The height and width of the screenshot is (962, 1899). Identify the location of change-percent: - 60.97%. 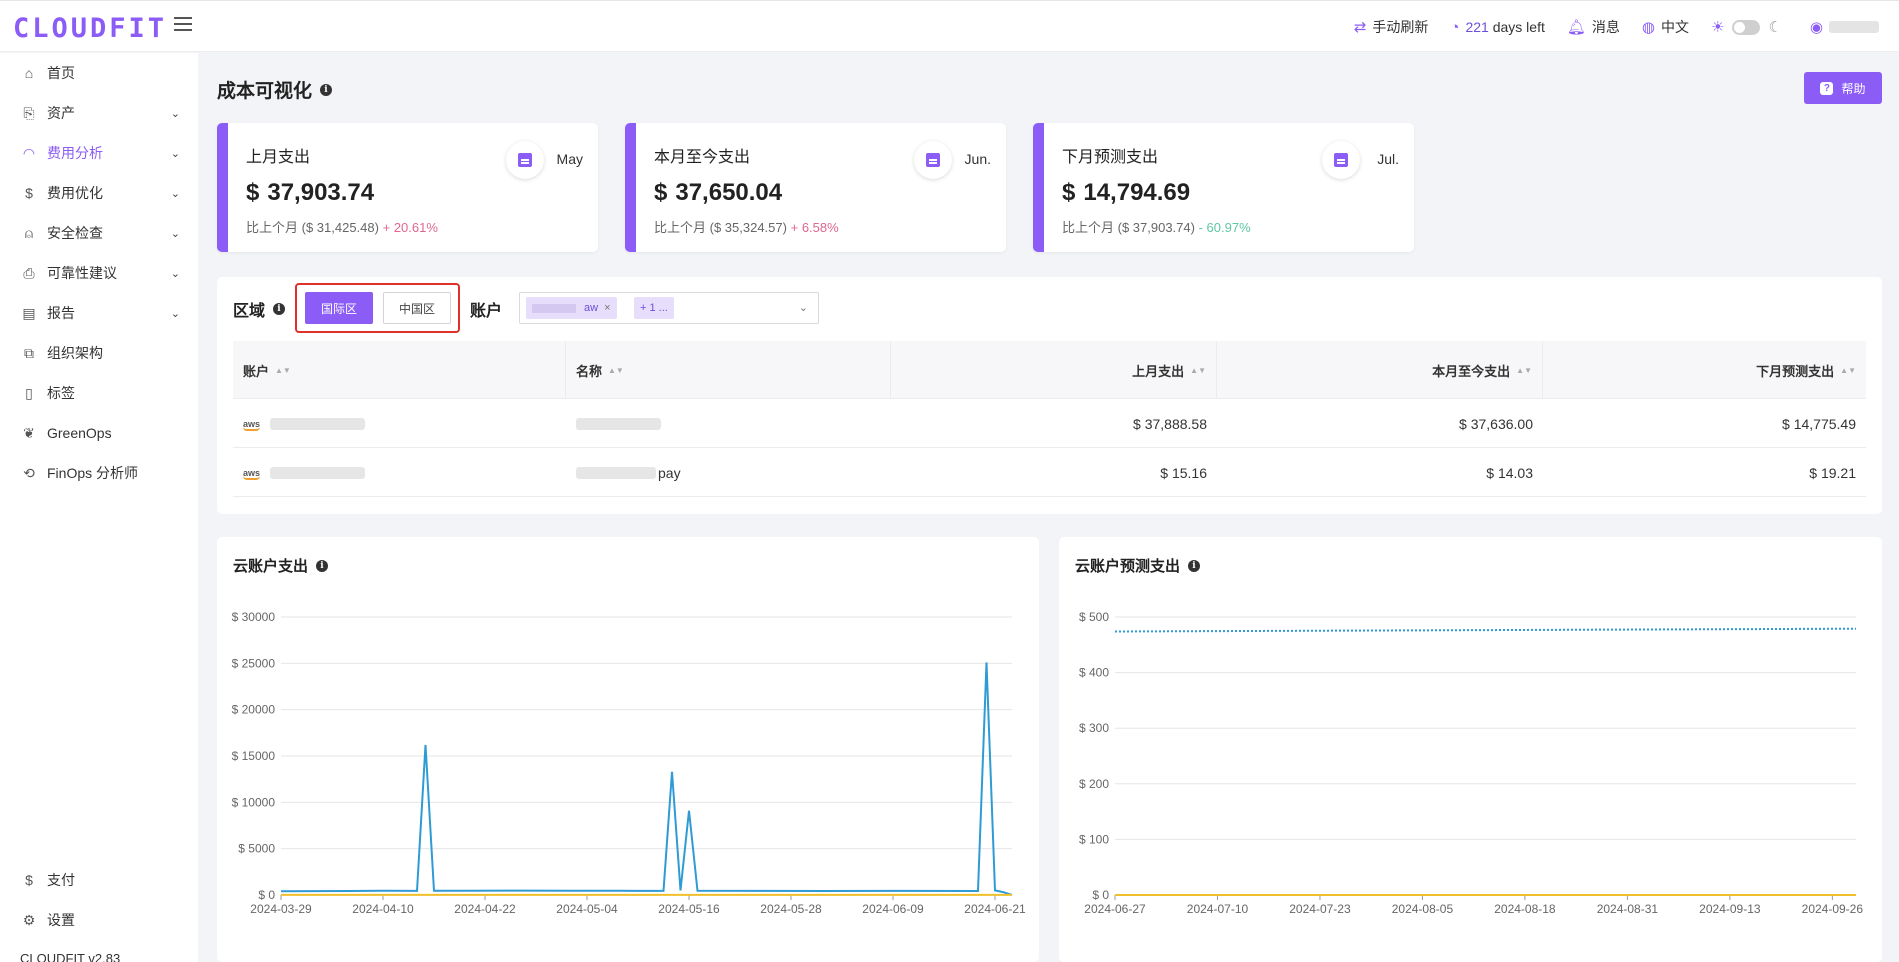
(1224, 227).